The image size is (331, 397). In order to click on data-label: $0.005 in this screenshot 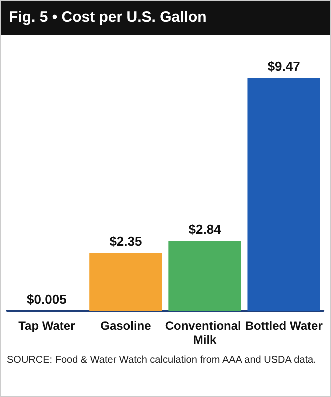, I will do `click(47, 299)`.